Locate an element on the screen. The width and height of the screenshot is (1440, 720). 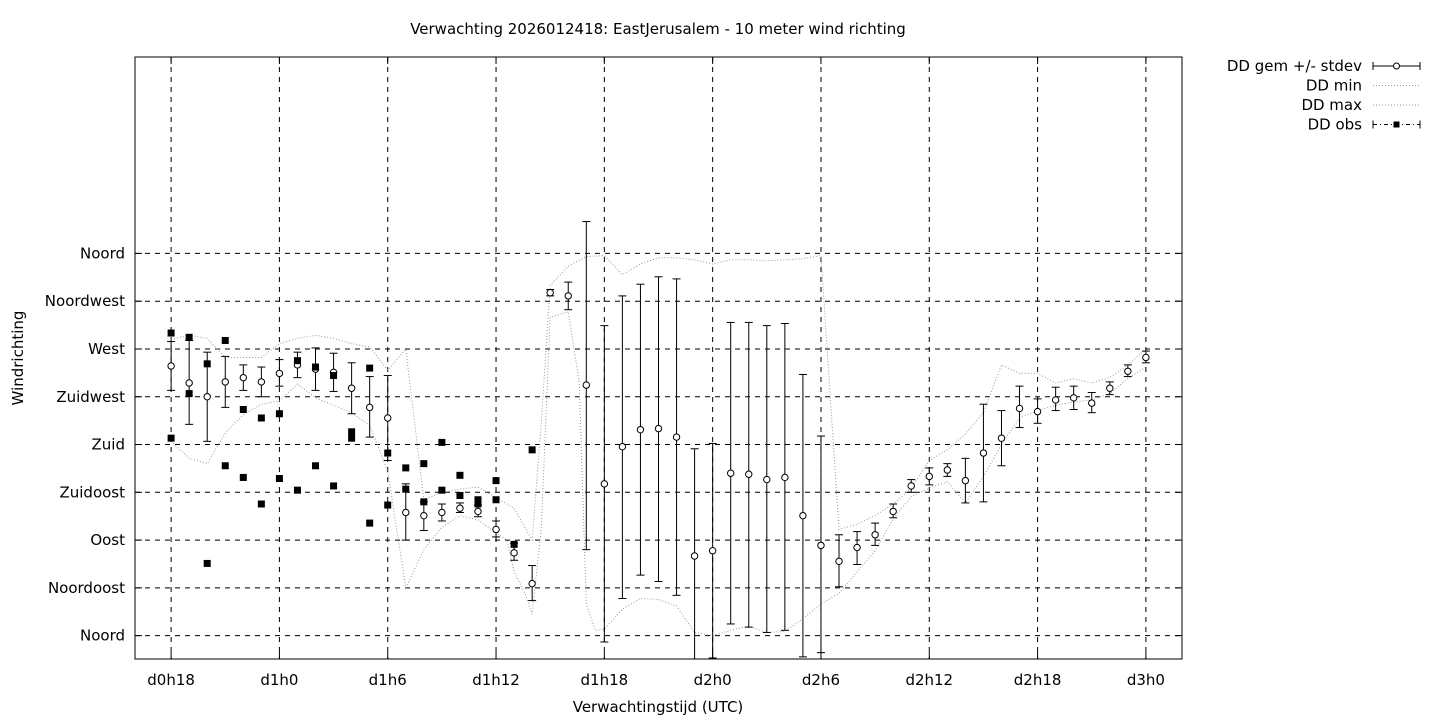
x-axis-label: Verwachtingstijd (UTC) is located at coordinates (658, 707).